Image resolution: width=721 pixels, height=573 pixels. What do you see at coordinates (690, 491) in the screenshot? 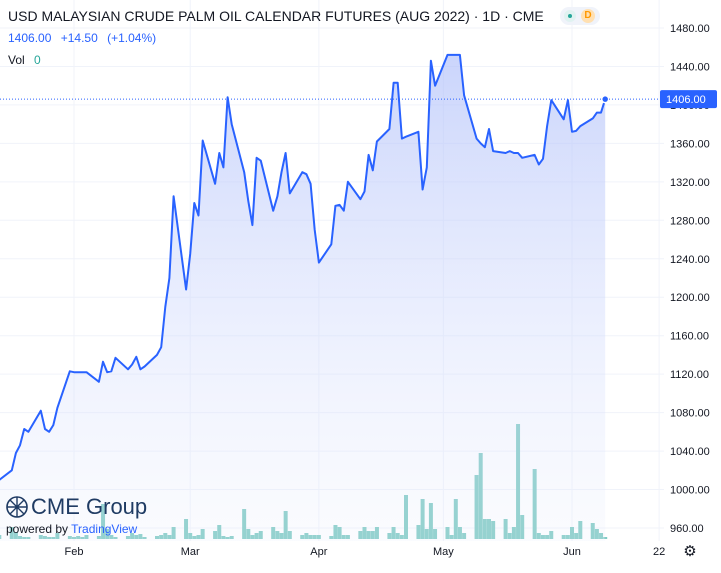
I see `y-tick-label: 1000.00` at bounding box center [690, 491].